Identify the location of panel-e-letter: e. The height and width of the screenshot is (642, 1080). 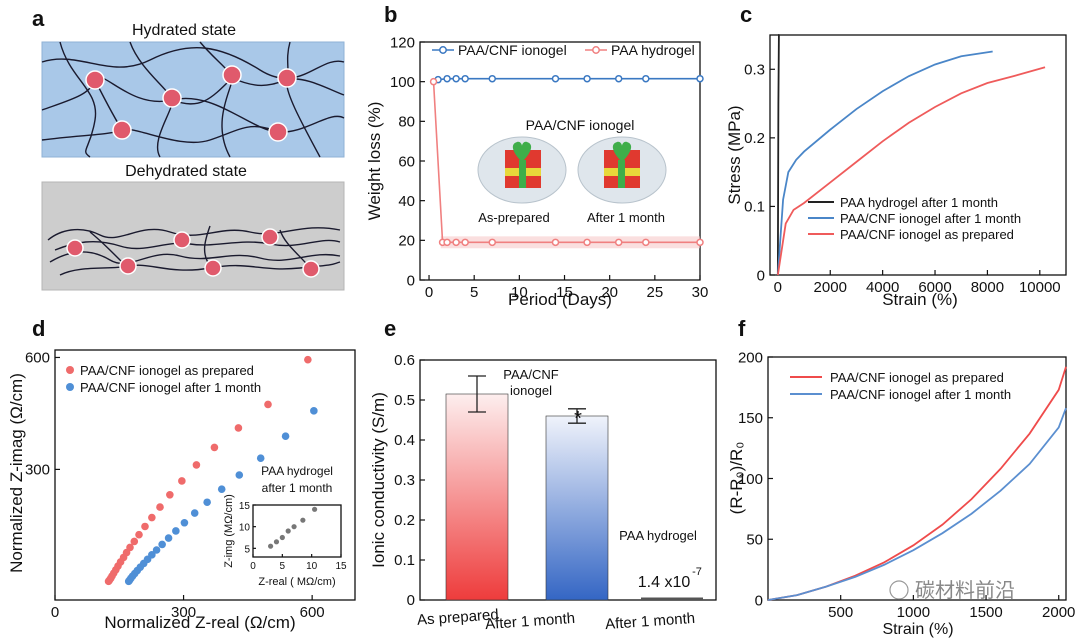
(390, 328).